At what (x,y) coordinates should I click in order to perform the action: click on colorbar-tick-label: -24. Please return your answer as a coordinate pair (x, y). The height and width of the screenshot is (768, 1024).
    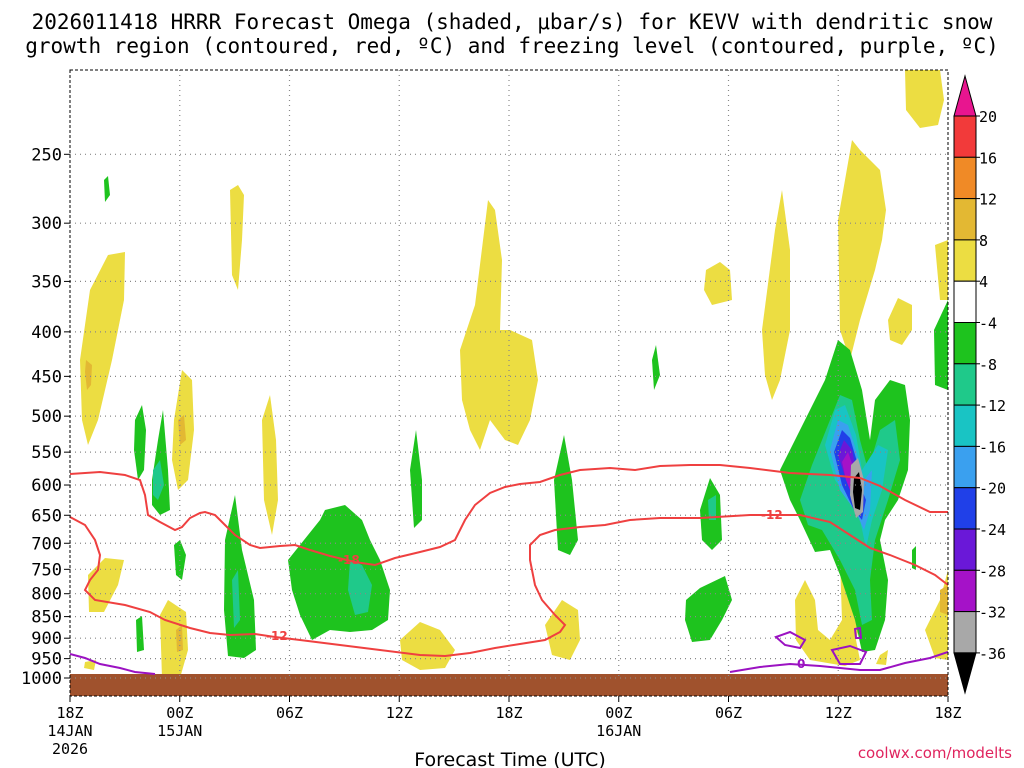
    Looking at the image, I should click on (992, 530).